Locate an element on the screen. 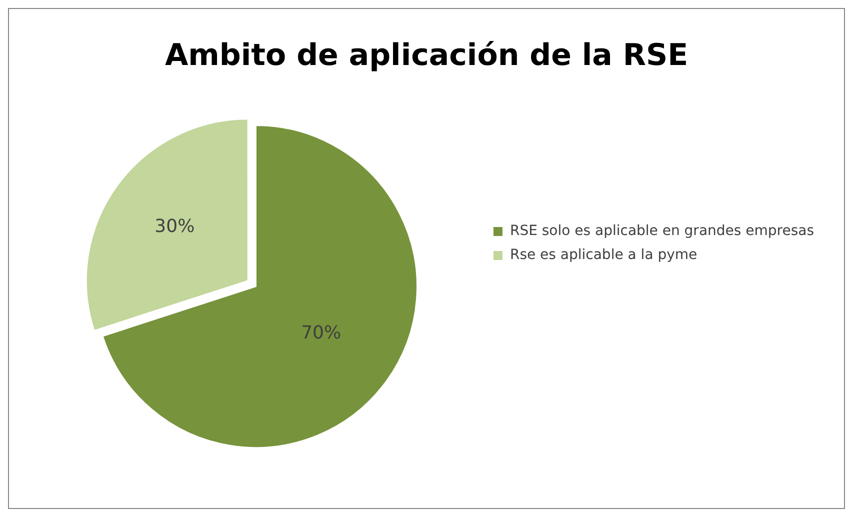 The height and width of the screenshot is (517, 853). legend-label: RSE solo es aplicable en grandes empresas is located at coordinates (662, 231).